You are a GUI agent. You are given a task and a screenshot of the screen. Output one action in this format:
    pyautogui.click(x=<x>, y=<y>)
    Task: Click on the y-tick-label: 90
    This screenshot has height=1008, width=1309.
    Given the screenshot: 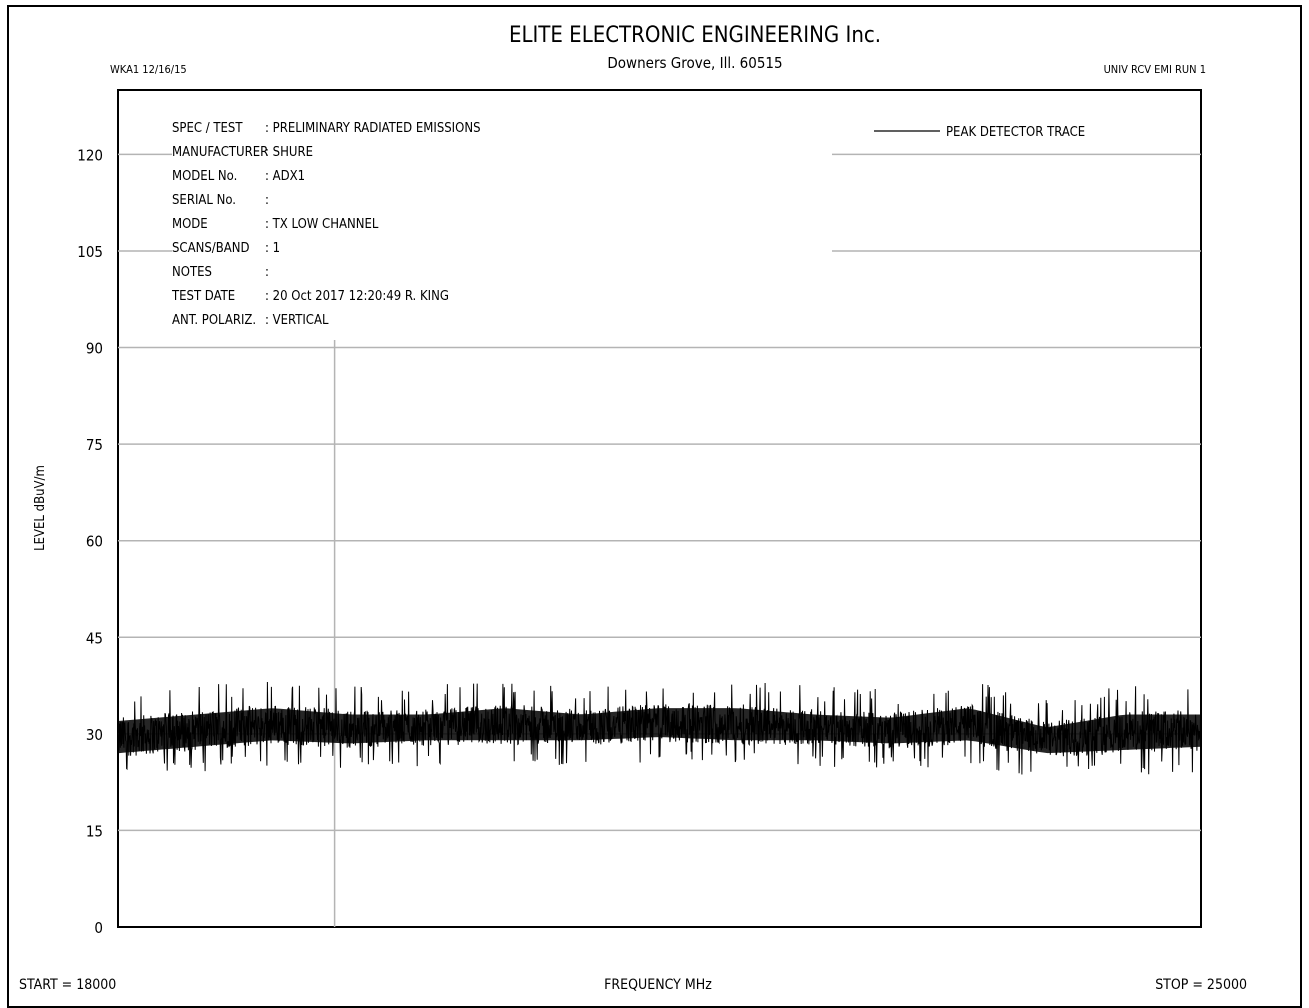 What is the action you would take?
    pyautogui.click(x=94, y=349)
    